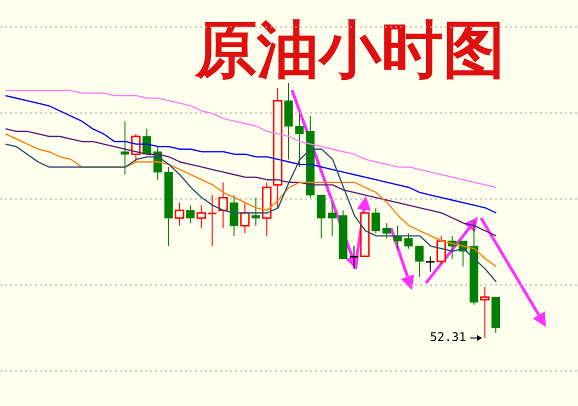  Describe the element at coordinates (448, 337) in the screenshot. I see `annotation: 52.31` at that location.